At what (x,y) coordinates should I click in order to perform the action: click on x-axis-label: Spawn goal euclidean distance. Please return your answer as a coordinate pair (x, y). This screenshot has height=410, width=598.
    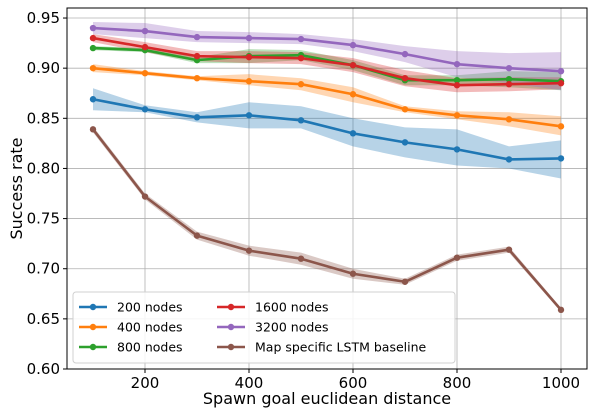
    Looking at the image, I should click on (327, 398).